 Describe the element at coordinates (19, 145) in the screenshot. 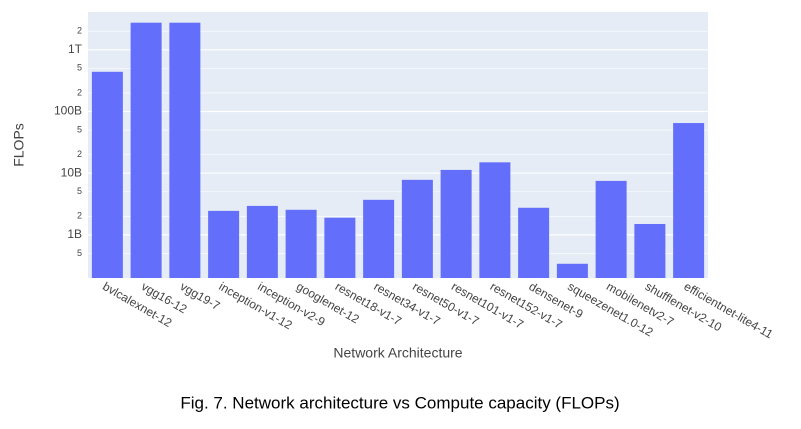

I see `y-axis-title: FLOPs` at that location.